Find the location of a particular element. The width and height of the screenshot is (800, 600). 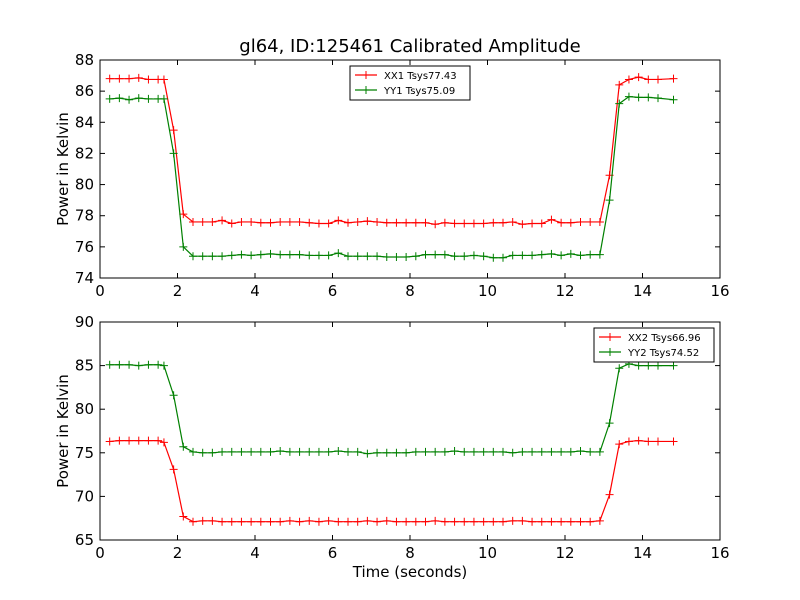

y-tick-label: 65 is located at coordinates (84, 540).